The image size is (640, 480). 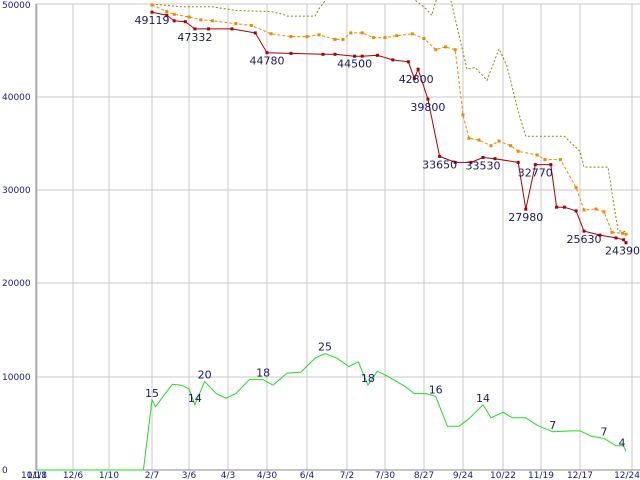 I want to click on x-tick-label: 7/30, so click(x=385, y=475).